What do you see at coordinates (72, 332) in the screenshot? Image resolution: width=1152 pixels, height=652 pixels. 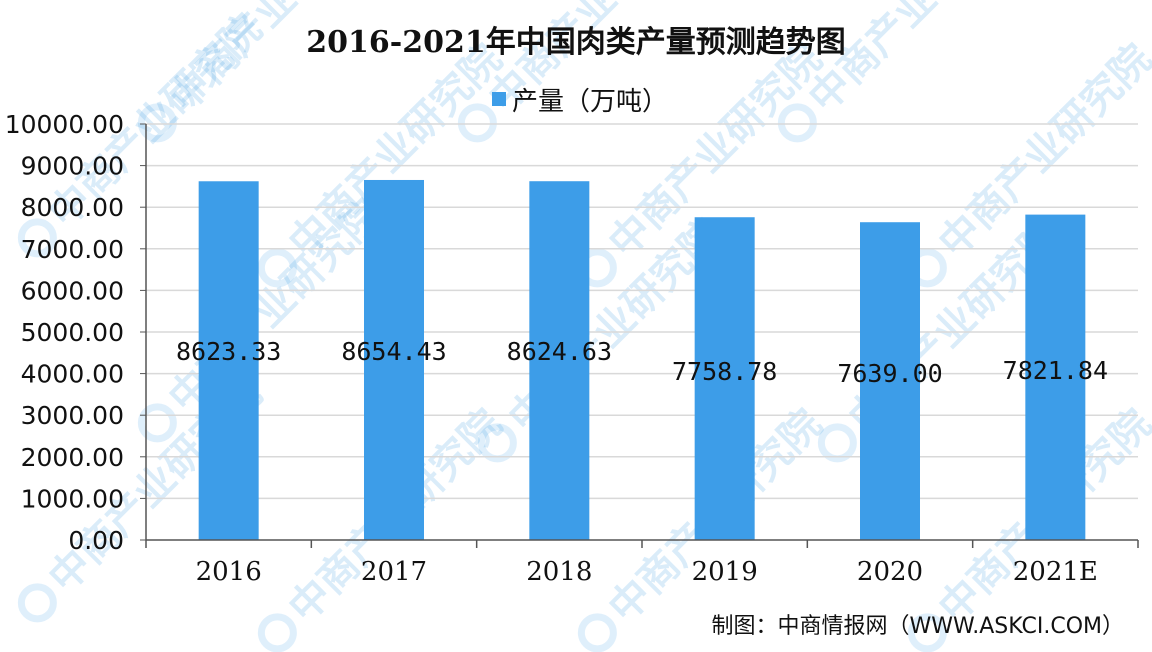 I see `y-tick-label: 5000.00` at bounding box center [72, 332].